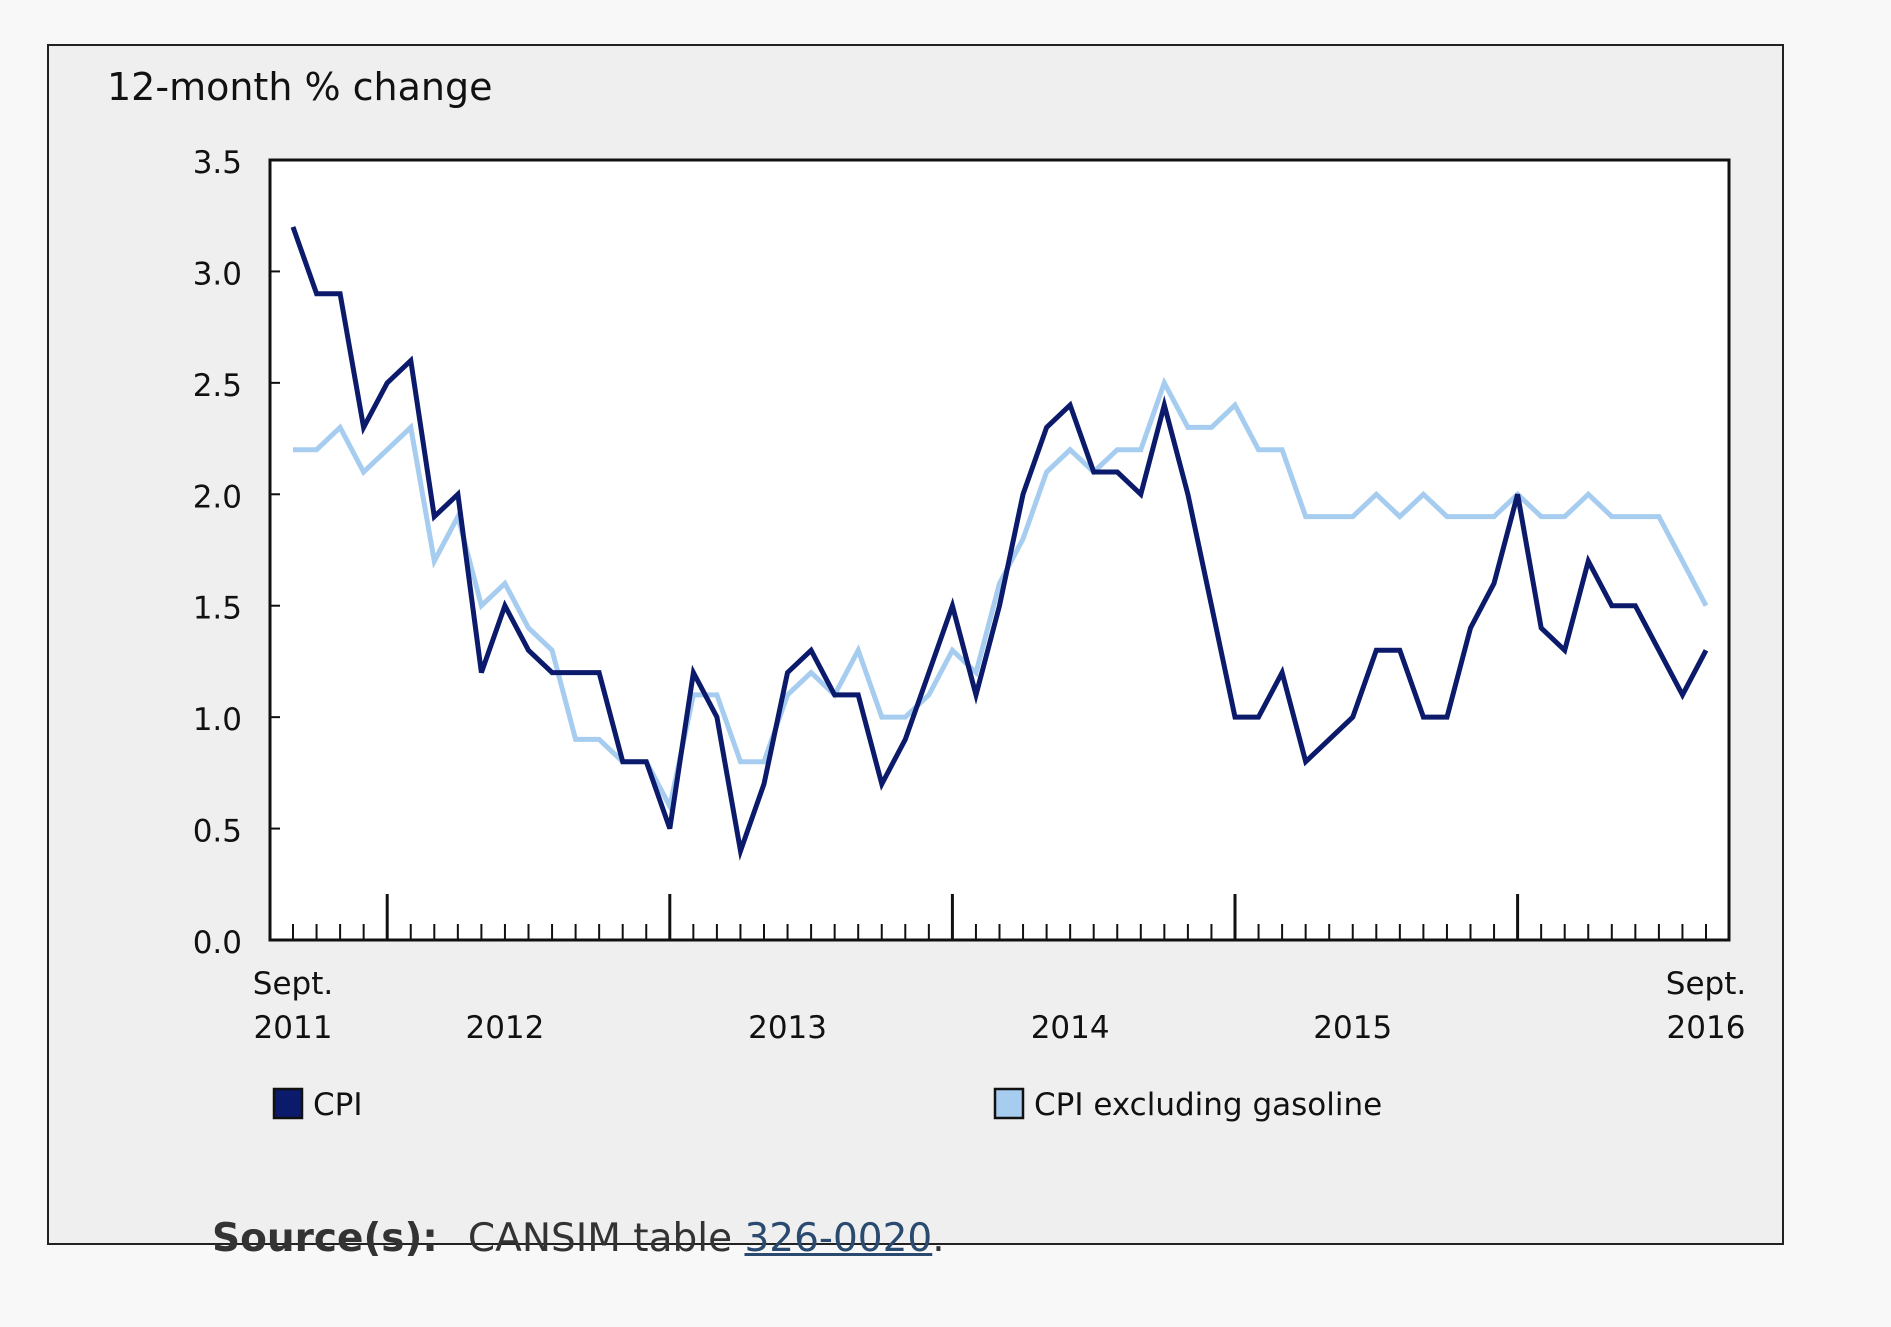  Describe the element at coordinates (325, 1238) in the screenshot. I see `source-label: Source(s):` at that location.